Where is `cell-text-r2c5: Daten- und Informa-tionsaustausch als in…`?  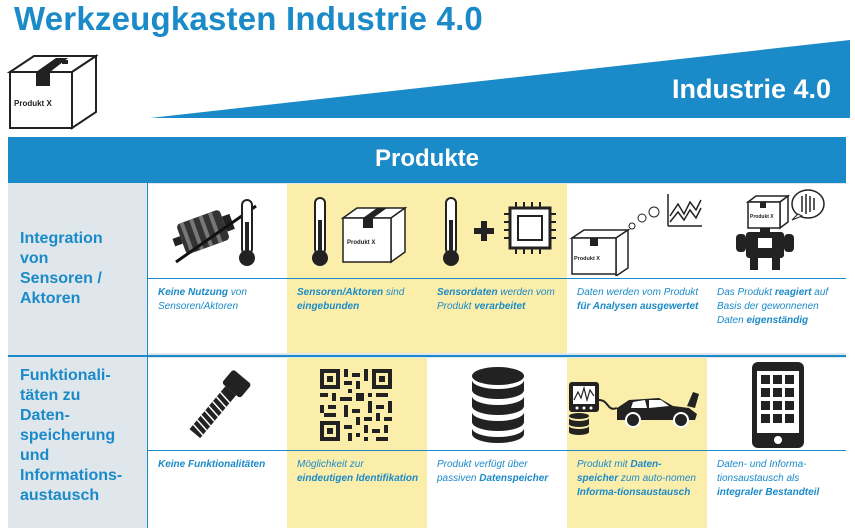
cell-text-r2c5: Daten- und Informa-tionsaustausch als in… is located at coordinates (776, 489).